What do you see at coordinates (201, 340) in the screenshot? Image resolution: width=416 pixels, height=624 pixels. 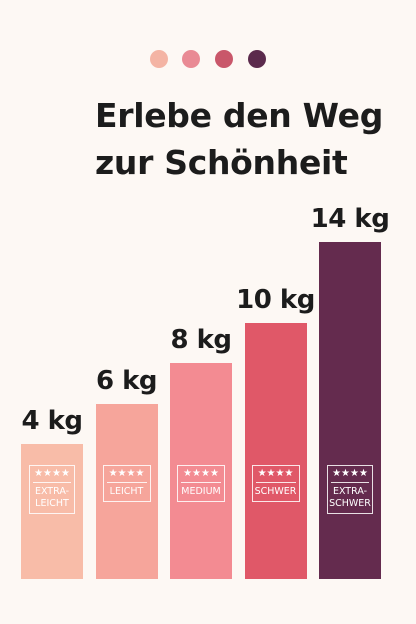 I see `bar-value-label: 8 kg` at bounding box center [201, 340].